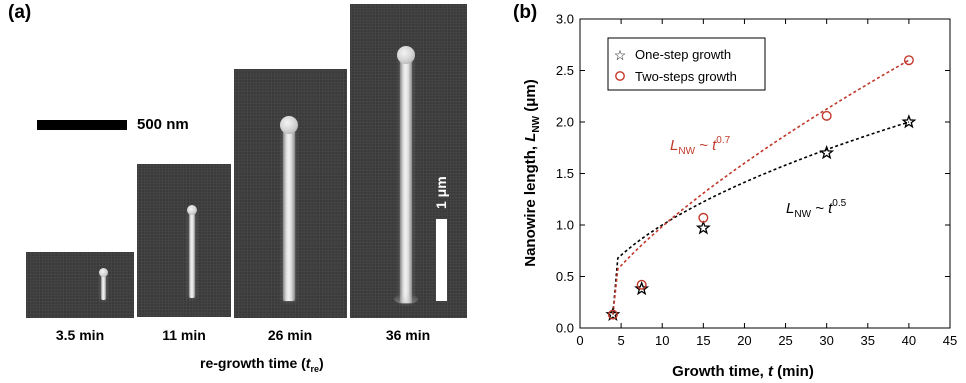 This screenshot has height=383, width=966. I want to click on legend: ☆ One-step growth Two-steps growth, so click(686, 64).